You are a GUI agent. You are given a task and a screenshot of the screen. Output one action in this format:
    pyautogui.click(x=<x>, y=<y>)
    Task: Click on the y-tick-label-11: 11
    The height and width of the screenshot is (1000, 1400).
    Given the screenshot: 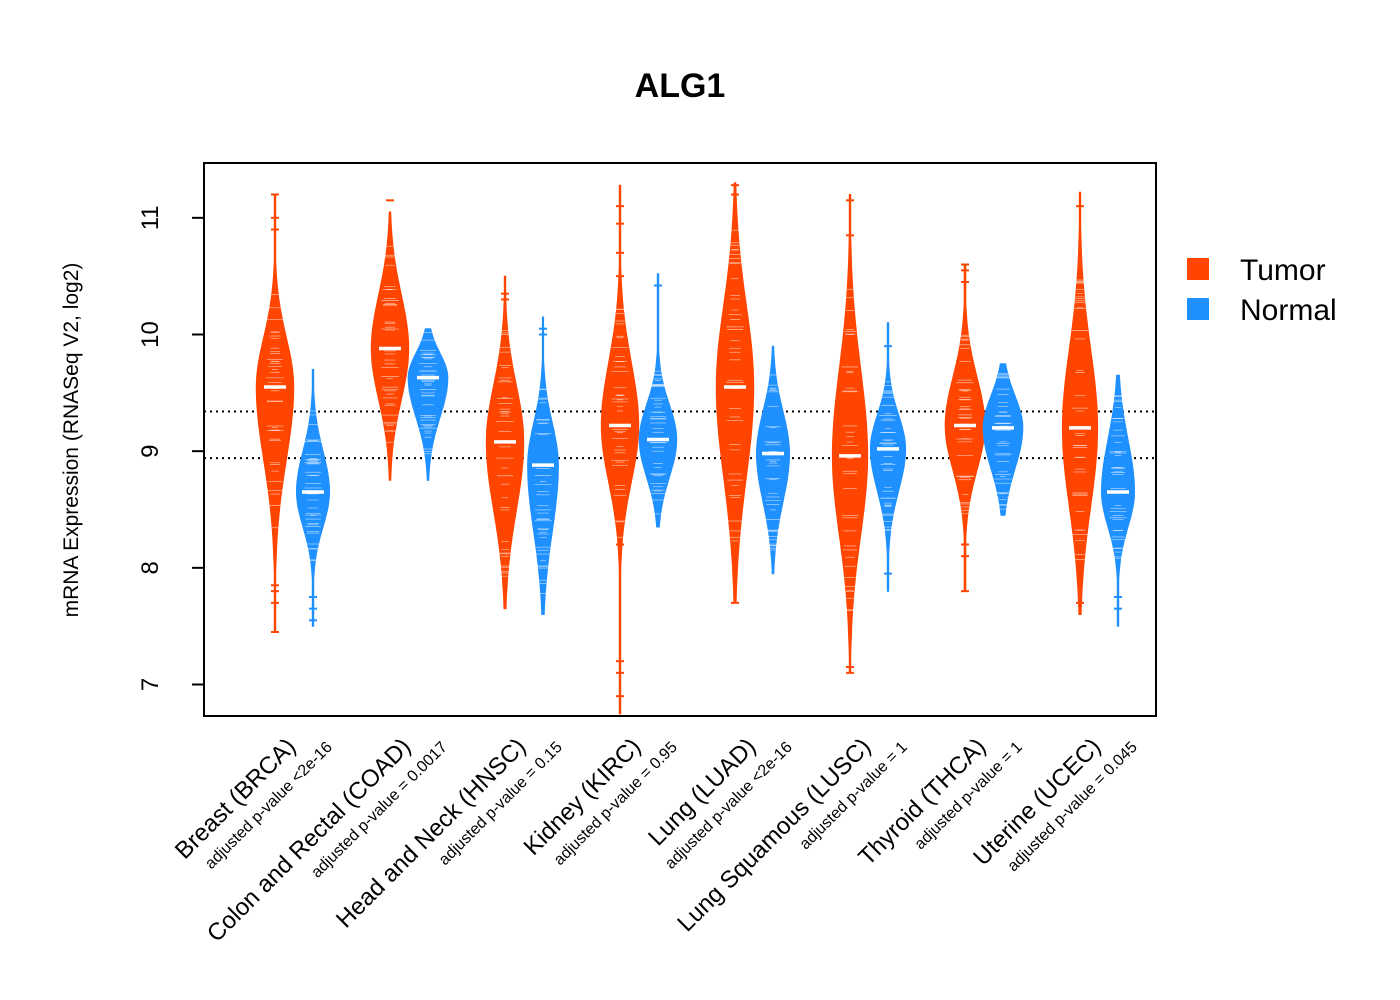 What is the action you would take?
    pyautogui.click(x=150, y=217)
    